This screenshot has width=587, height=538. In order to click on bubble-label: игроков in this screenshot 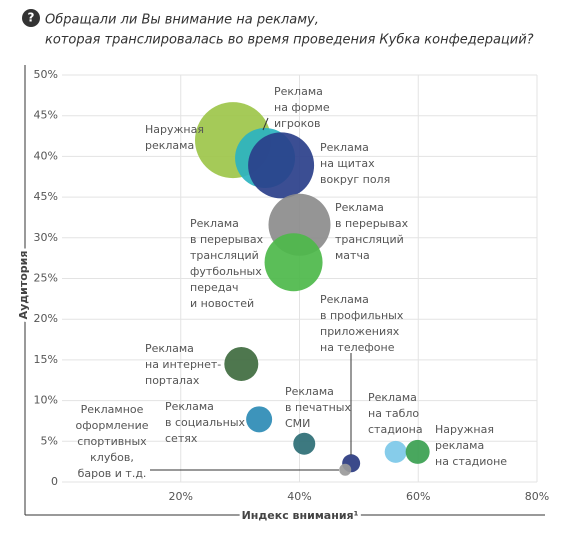, I will do `click(297, 123)`.